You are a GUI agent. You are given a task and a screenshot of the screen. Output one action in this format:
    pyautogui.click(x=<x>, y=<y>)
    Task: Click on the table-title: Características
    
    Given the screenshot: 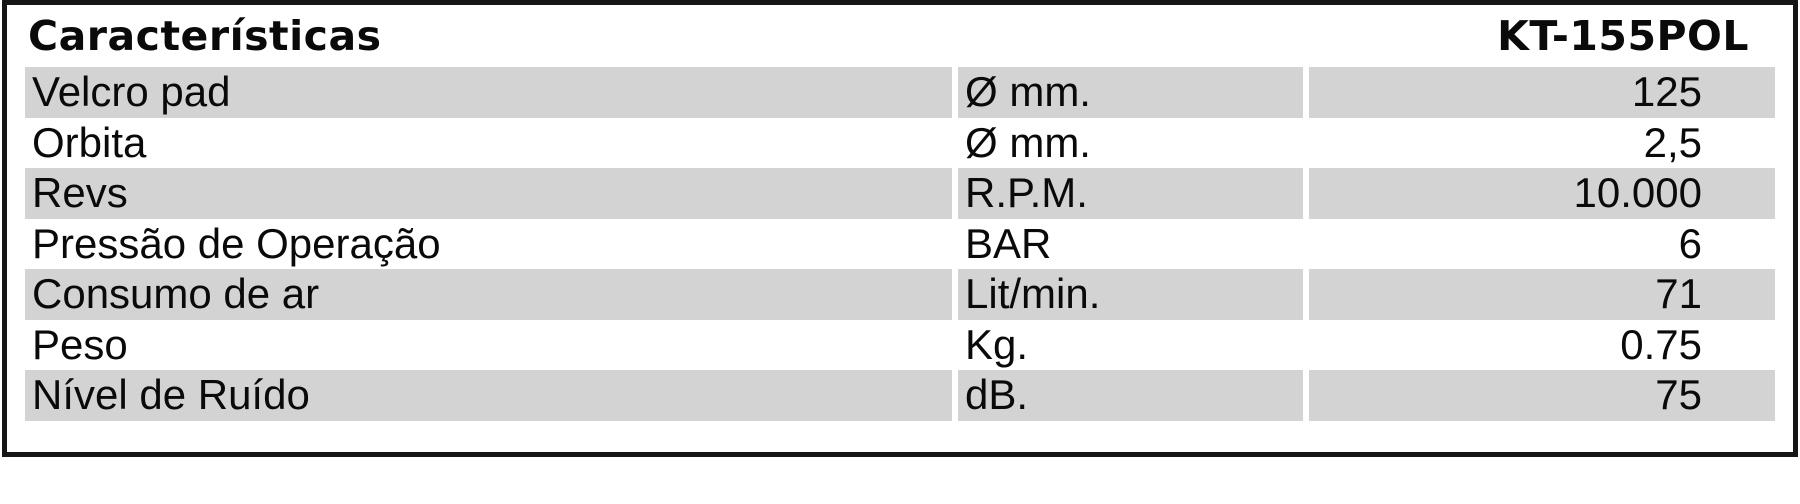 What is the action you would take?
    pyautogui.click(x=205, y=36)
    